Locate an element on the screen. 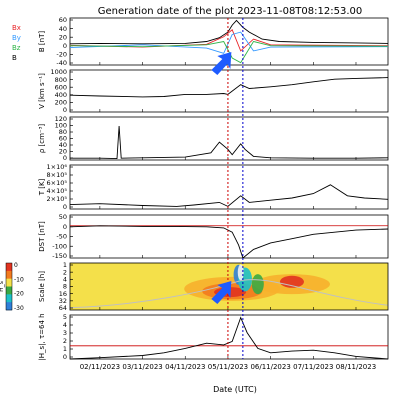  colorbar-tick-label: -10 is located at coordinates (19, 279).